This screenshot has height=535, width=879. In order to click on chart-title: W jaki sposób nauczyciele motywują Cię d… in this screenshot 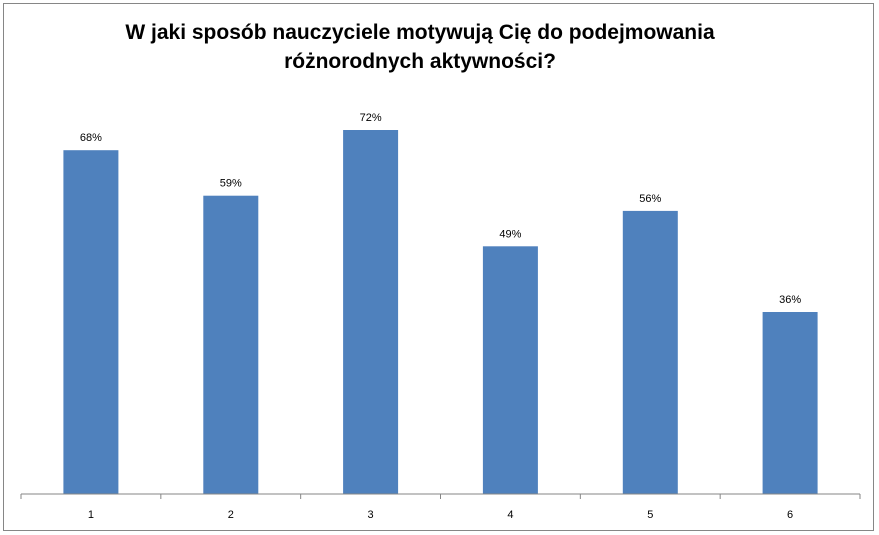, I will do `click(420, 47)`.